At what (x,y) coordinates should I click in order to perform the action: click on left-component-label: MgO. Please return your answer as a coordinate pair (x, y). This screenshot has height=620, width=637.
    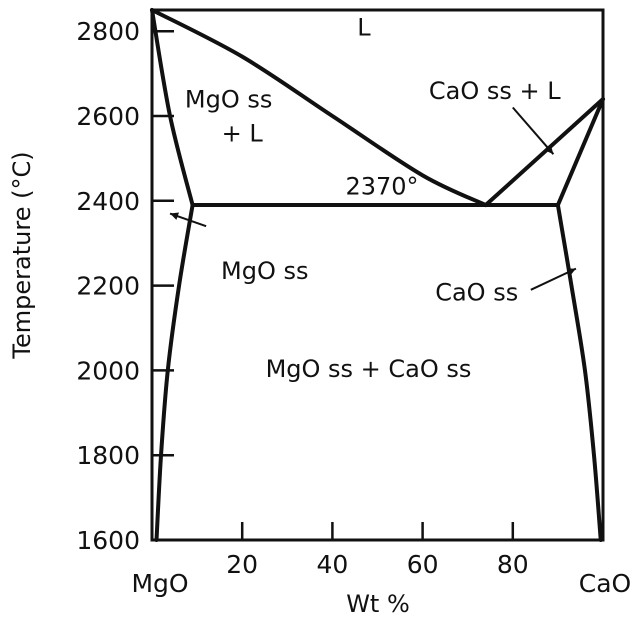
    Looking at the image, I should click on (159, 583).